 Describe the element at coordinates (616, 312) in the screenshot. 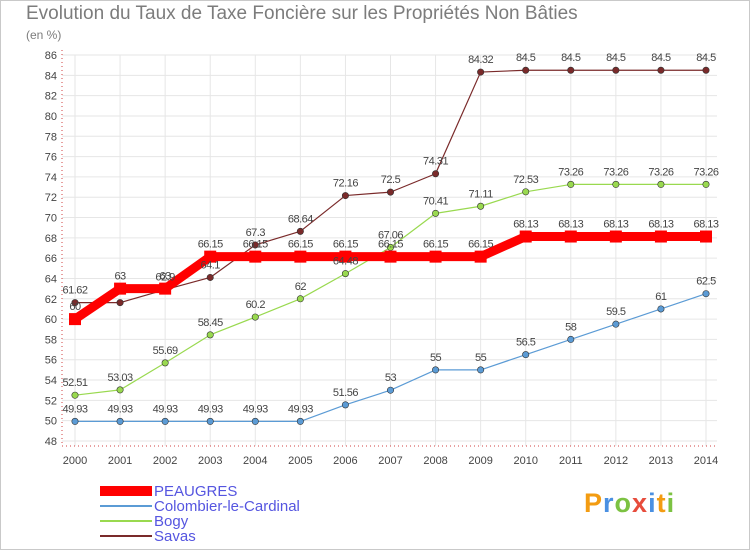

I see `data-label: 59.5` at that location.